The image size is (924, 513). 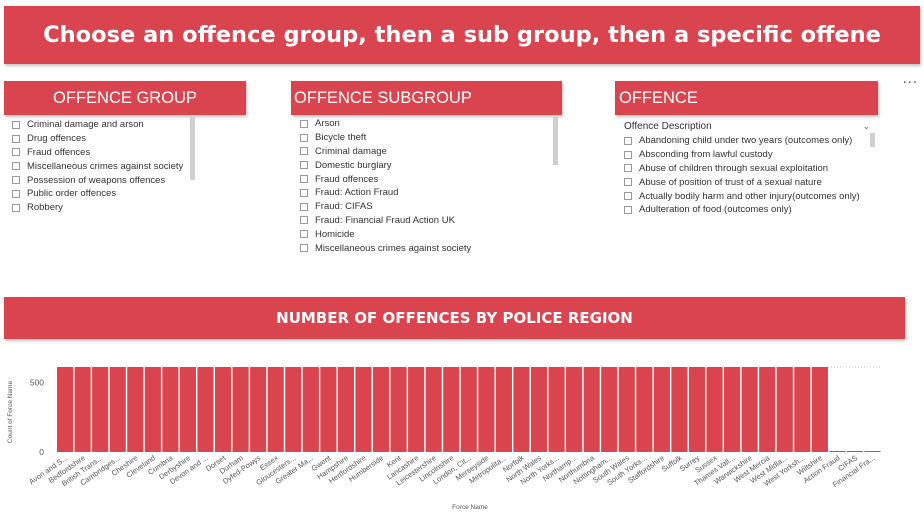 I want to click on offence-item: Adulteration of food (outcomes only), so click(x=747, y=210).